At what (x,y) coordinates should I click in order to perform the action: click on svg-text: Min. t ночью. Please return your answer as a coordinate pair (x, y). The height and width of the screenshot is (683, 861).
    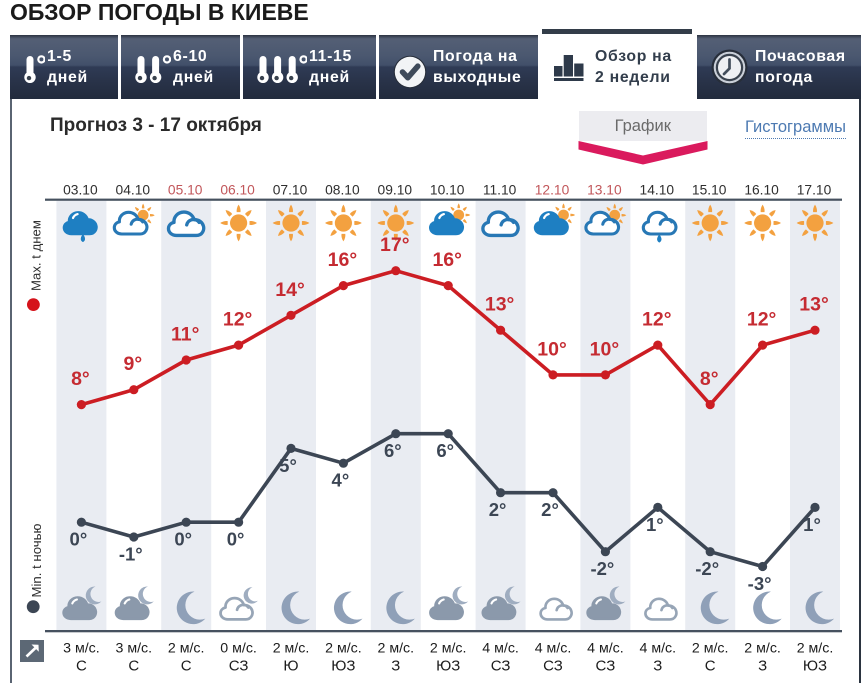
    Looking at the image, I should click on (36, 561).